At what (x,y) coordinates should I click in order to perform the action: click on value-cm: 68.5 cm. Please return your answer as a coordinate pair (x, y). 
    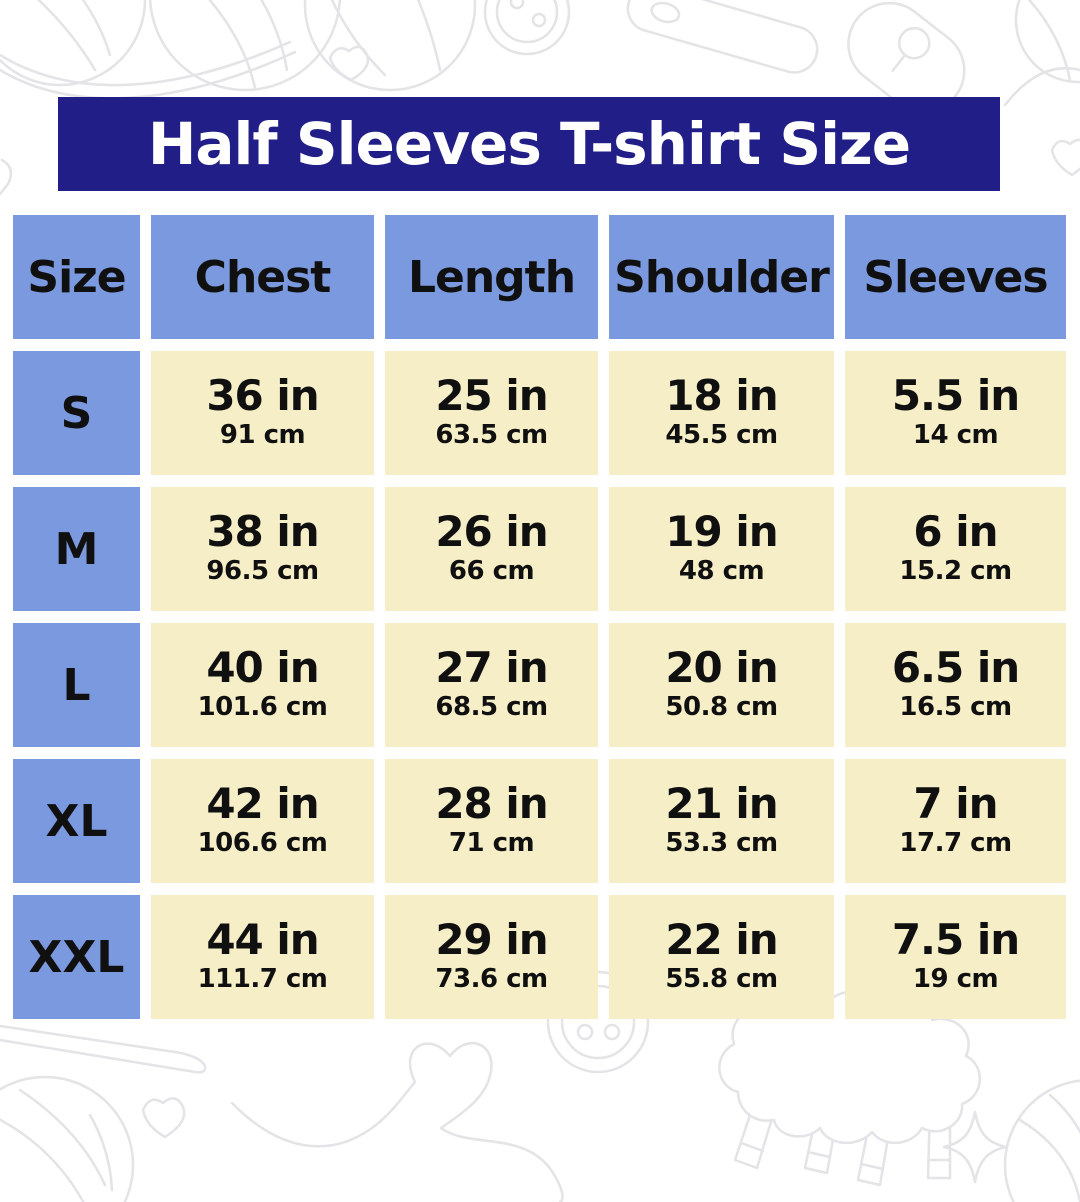
    Looking at the image, I should click on (491, 707).